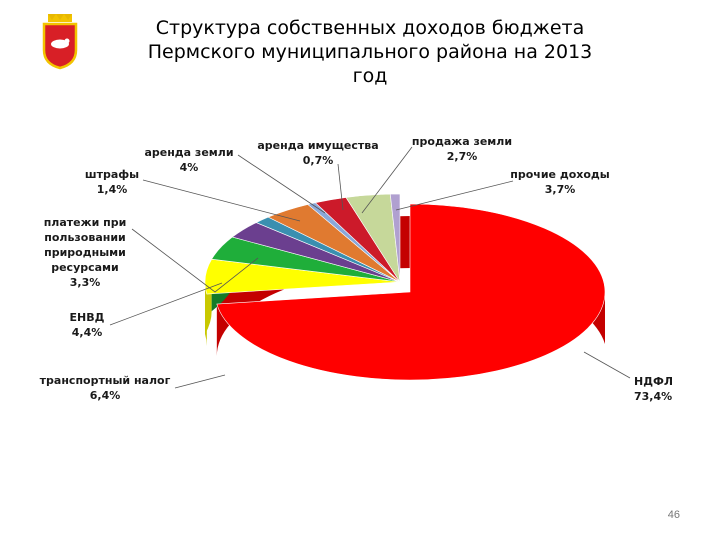 This screenshot has height=540, width=720. I want to click on data-label-4: штрафы 1,4%, so click(112, 182).